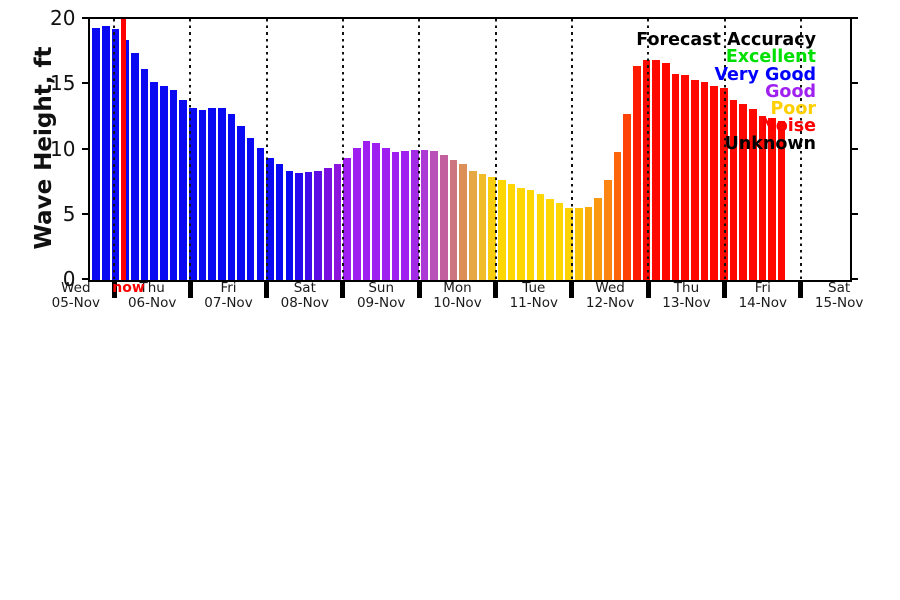  I want to click on day-name: Sun, so click(381, 288).